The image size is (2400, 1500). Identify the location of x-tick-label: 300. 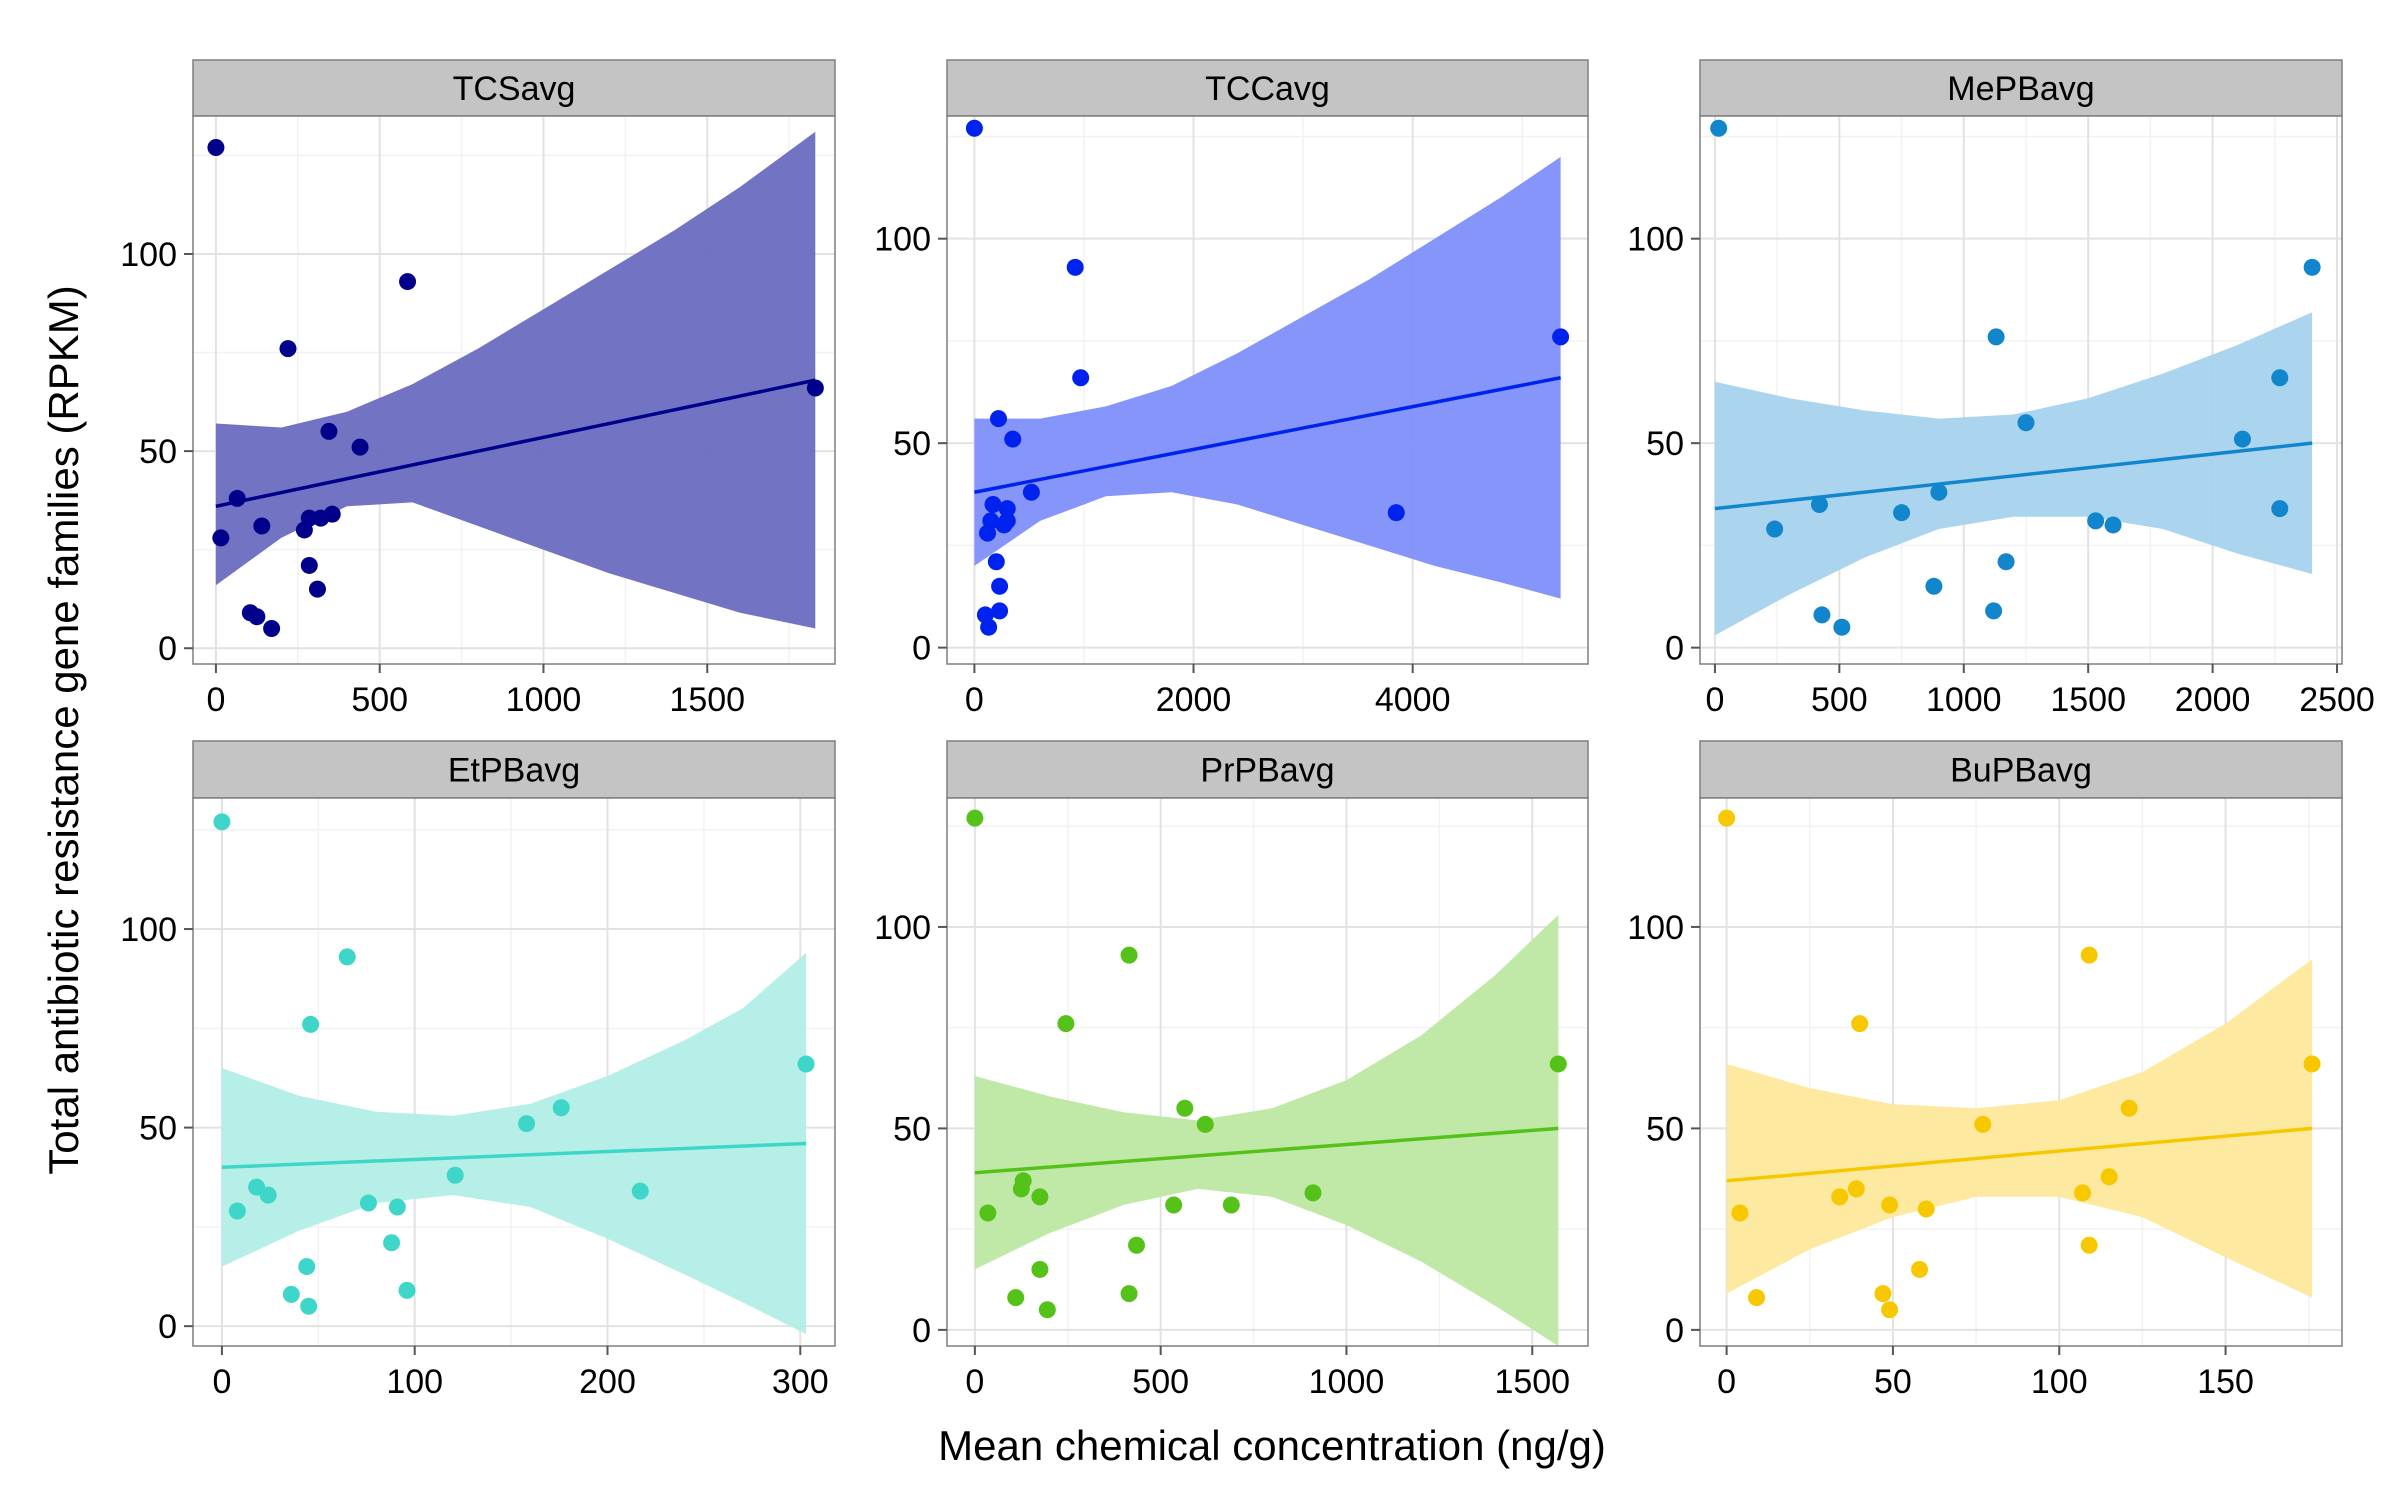
(800, 1382).